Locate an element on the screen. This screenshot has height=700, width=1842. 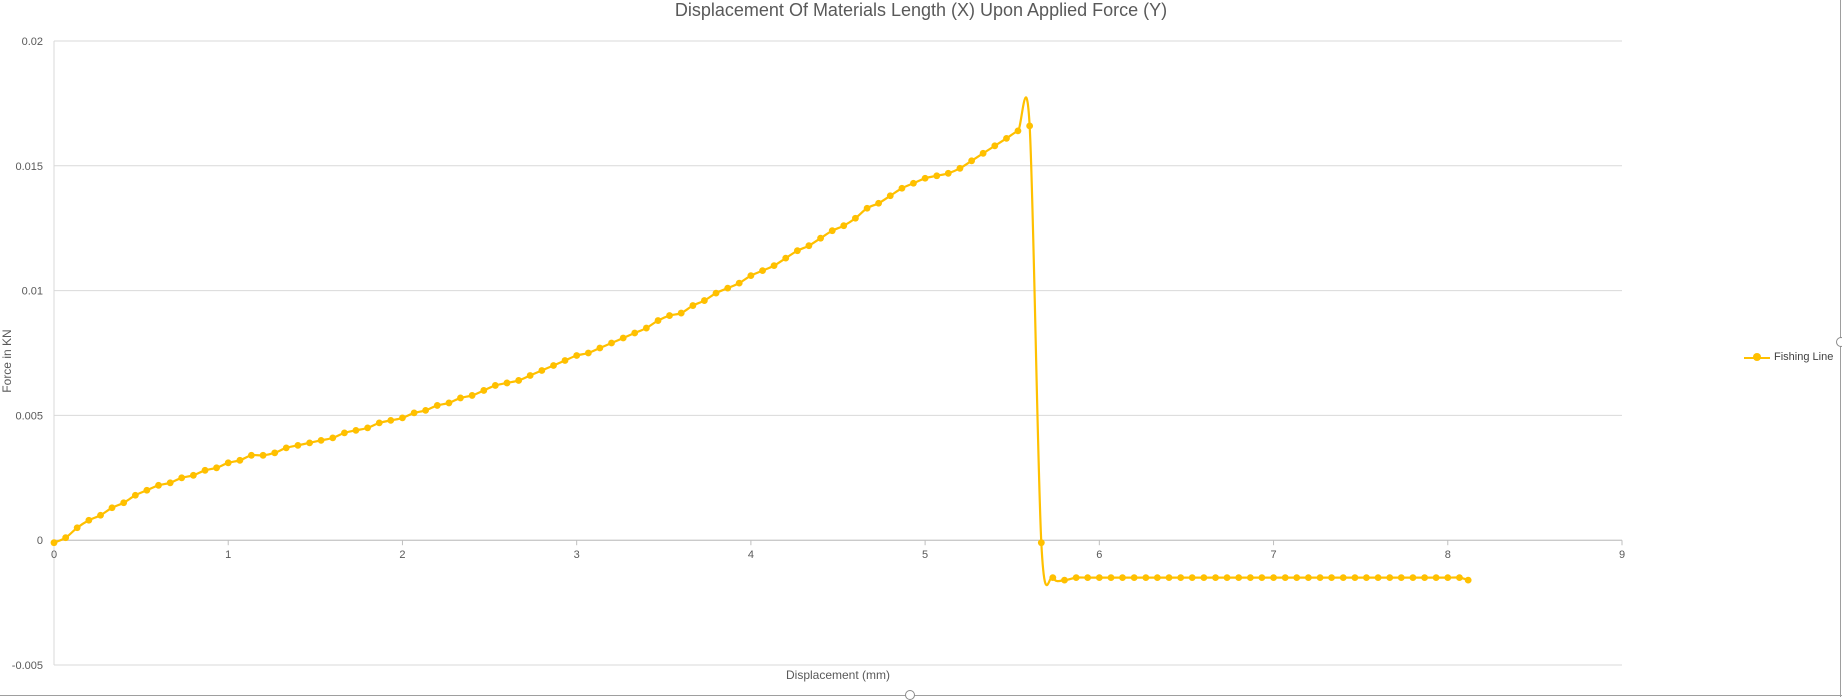
y-tick-label: 0.01 is located at coordinates (32, 292).